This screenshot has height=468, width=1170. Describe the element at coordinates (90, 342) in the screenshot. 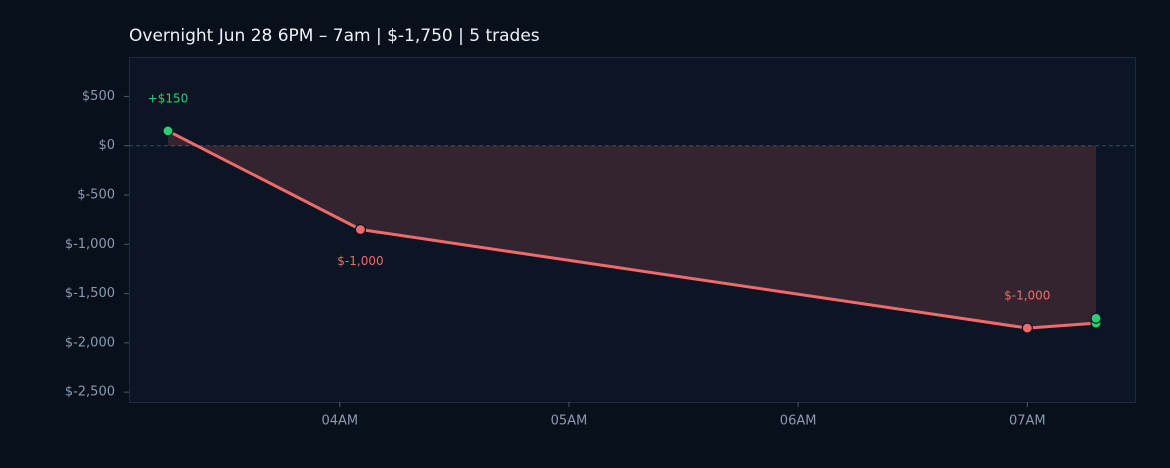

I see `y-tick-label: $-2,000` at that location.